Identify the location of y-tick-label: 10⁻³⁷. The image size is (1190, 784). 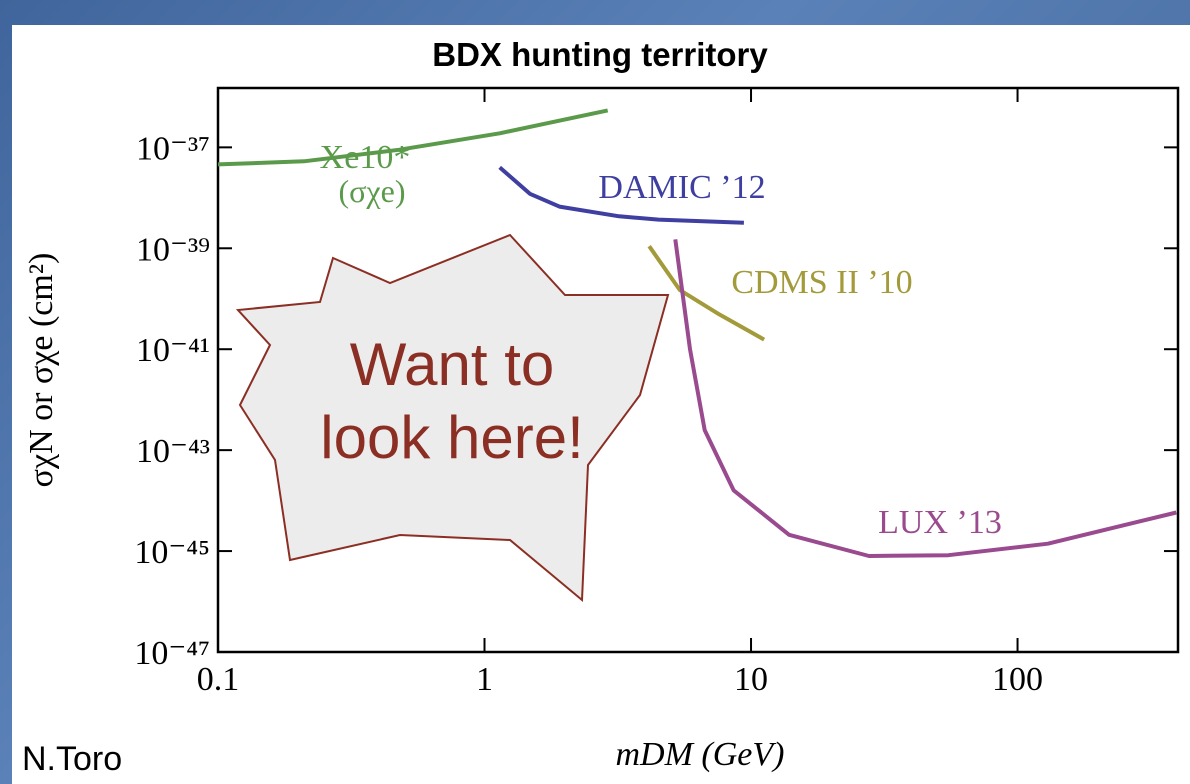
(173, 148).